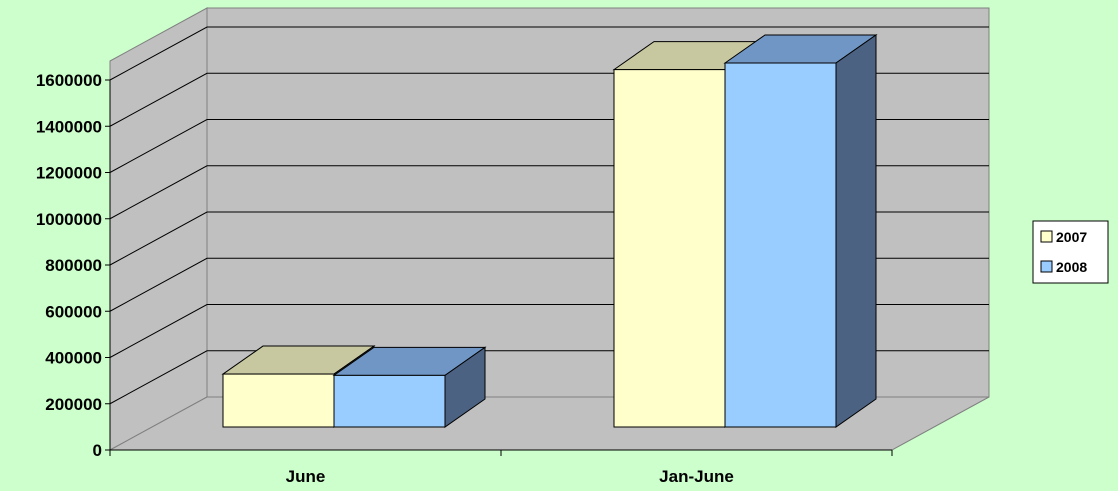 This screenshot has width=1118, height=491. I want to click on side-wall, so click(158, 229).